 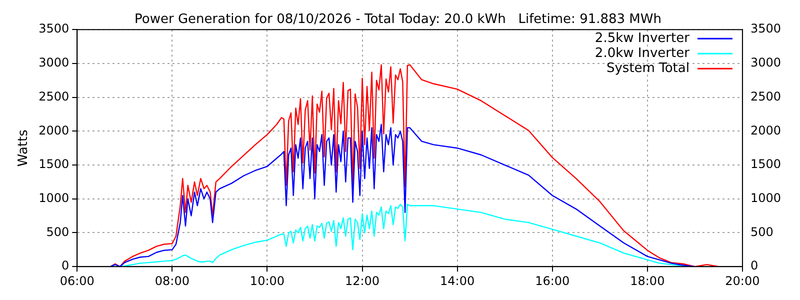 I want to click on y2-tick-label: 0, so click(x=754, y=265).